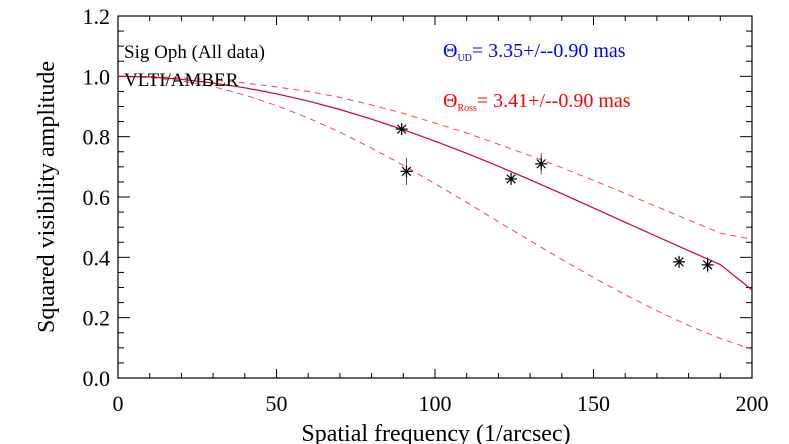 The image size is (789, 444). Describe the element at coordinates (464, 58) in the screenshot. I see `ud-subscript: UD` at that location.